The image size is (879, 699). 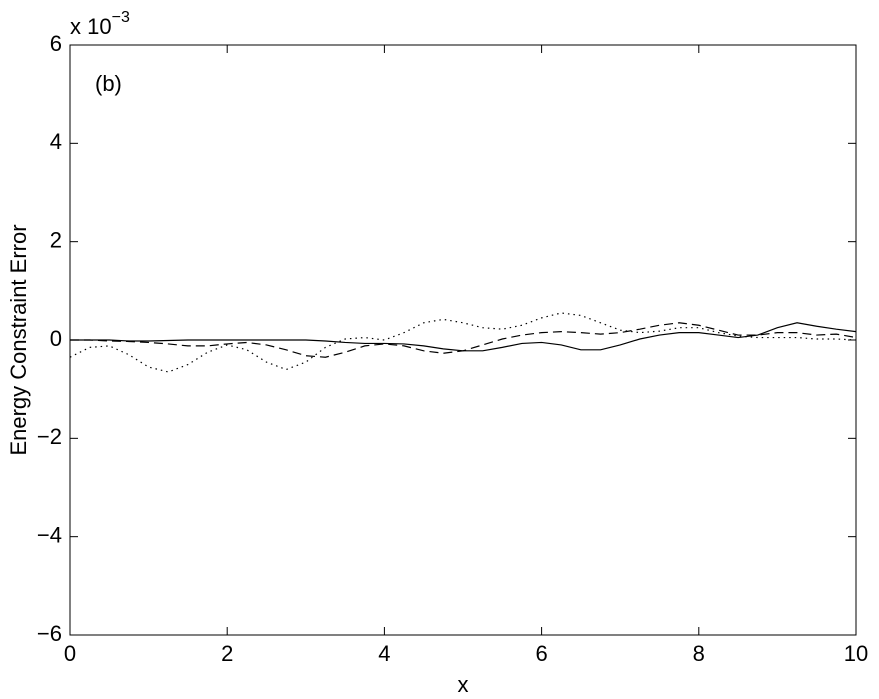 What do you see at coordinates (856, 653) in the screenshot?
I see `x-tick-label: 10` at bounding box center [856, 653].